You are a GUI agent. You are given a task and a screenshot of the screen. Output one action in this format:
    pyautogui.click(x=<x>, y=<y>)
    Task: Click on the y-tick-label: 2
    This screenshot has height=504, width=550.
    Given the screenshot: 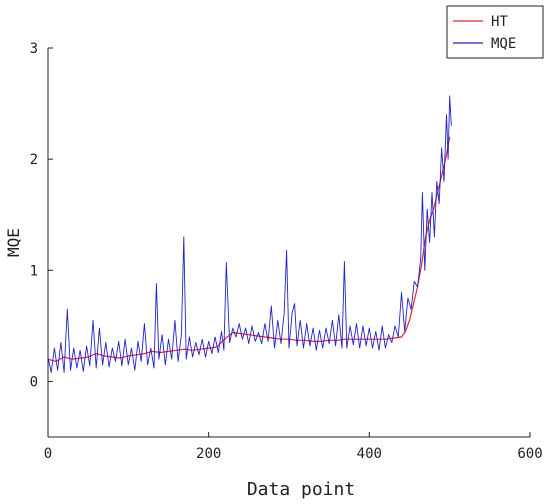 What is the action you would take?
    pyautogui.click(x=34, y=160)
    